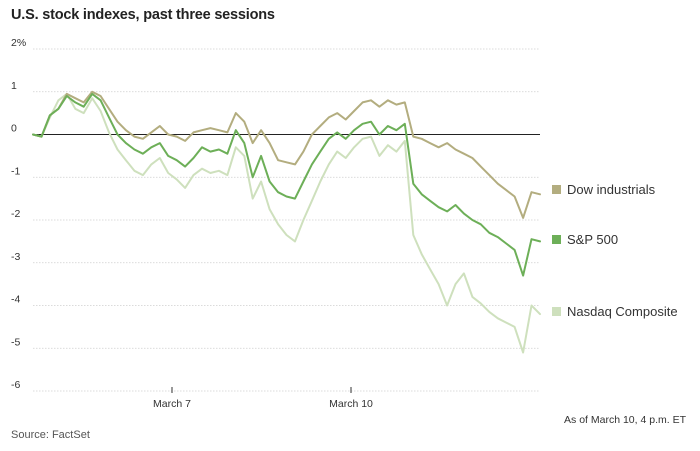  I want to click on legend: Dow industrials S&P 500 Nasdaq Composite, so click(615, 250).